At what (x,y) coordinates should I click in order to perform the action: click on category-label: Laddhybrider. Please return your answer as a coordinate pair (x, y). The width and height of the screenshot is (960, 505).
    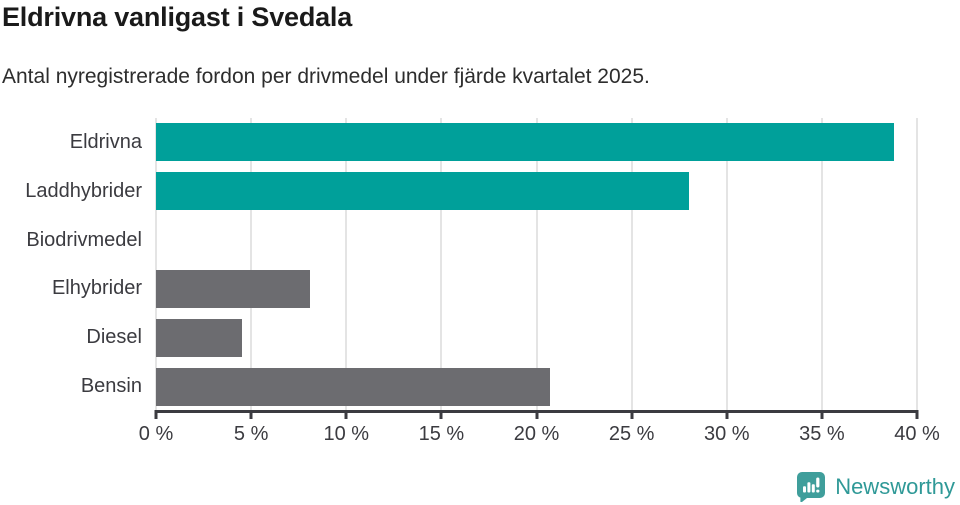
    Looking at the image, I should click on (83, 190).